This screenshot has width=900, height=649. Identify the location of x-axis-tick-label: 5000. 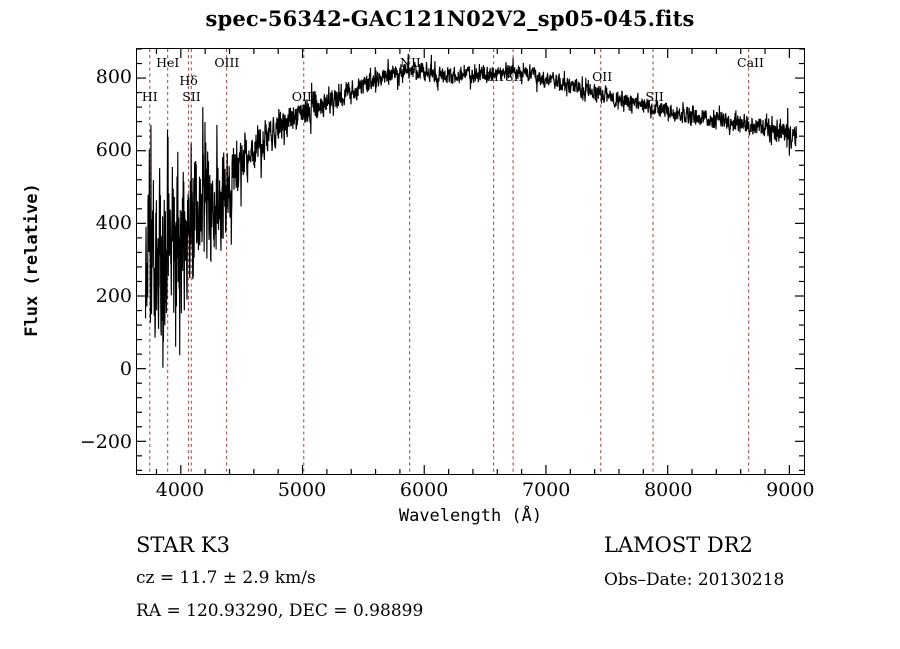
(302, 490).